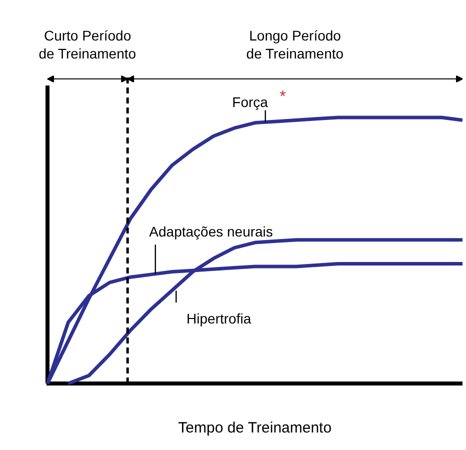 This screenshot has width=466, height=450. I want to click on series-label: Adaptações neurais, so click(211, 231).